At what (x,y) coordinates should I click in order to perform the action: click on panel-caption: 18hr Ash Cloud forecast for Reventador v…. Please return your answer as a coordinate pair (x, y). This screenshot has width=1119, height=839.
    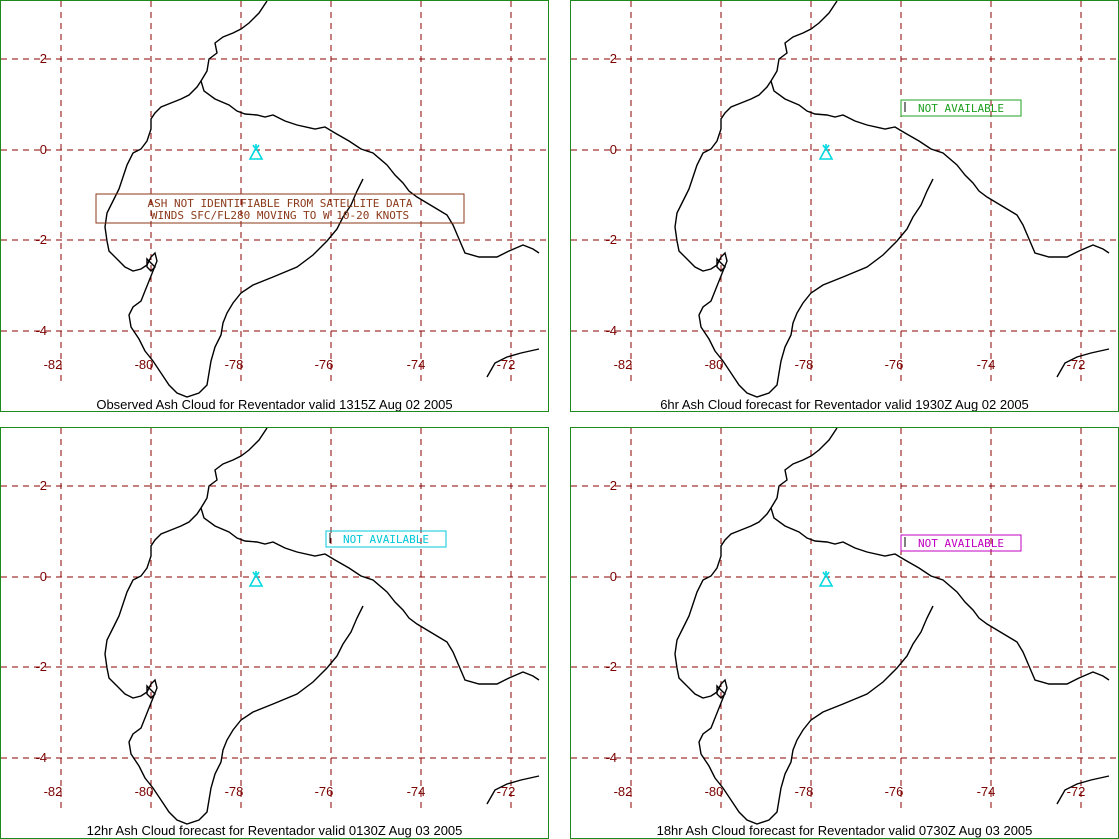
    Looking at the image, I should click on (844, 830).